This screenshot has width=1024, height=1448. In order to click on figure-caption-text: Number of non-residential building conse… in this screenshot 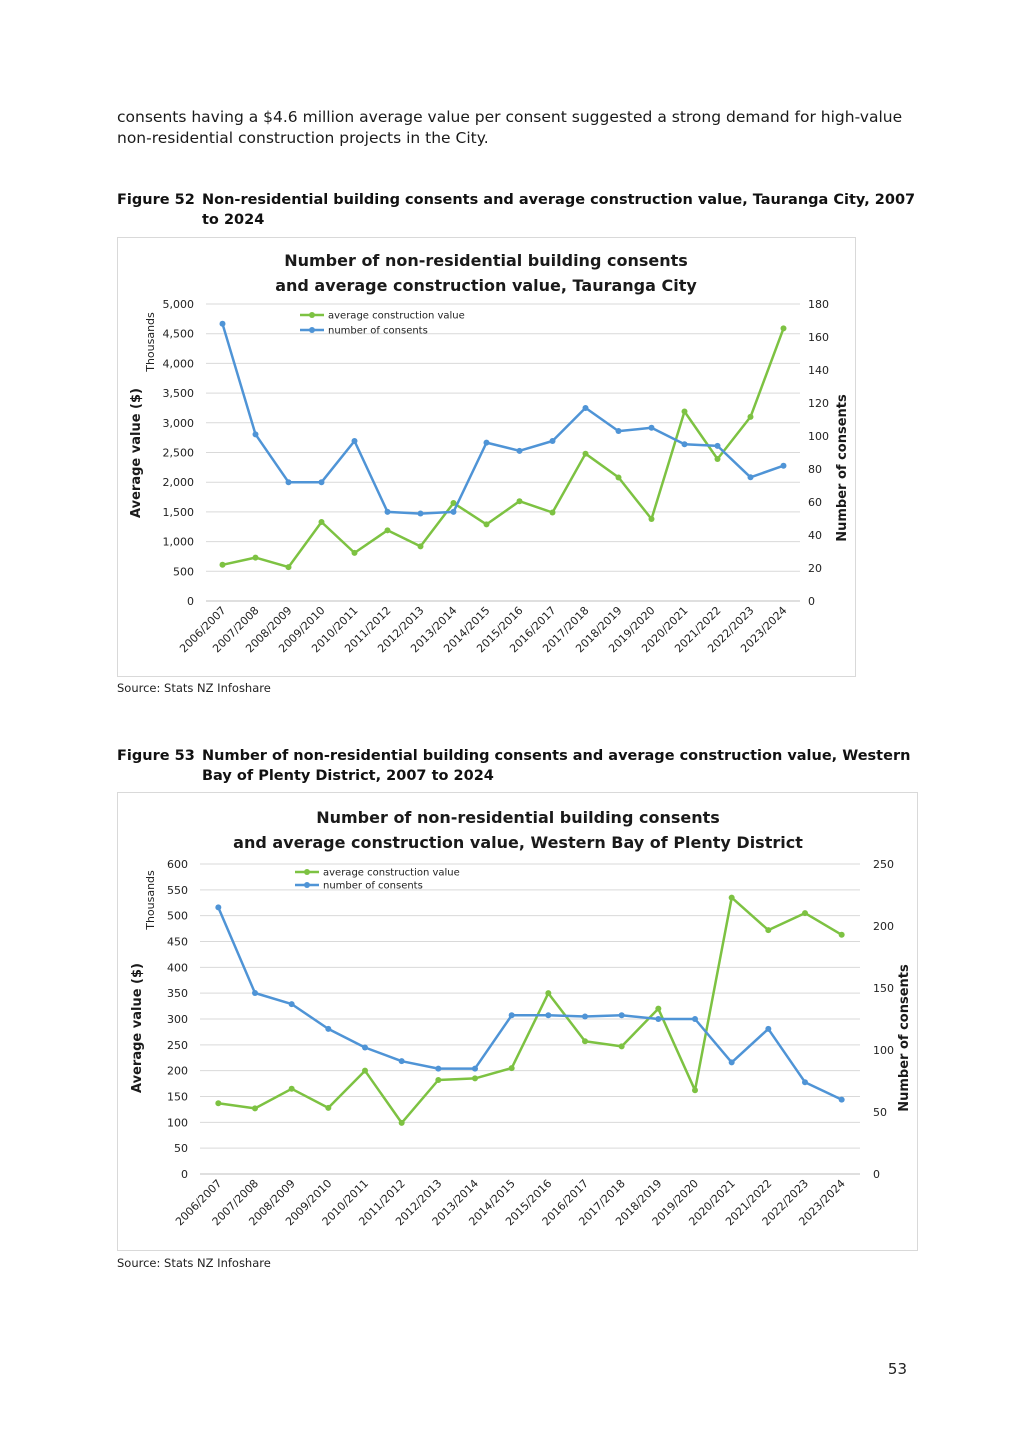, I will do `click(556, 766)`.